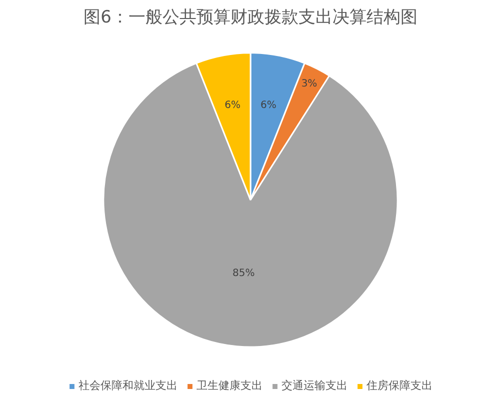 This screenshot has height=400, width=500. I want to click on chart-title: 图6：一般公共预算财政拨款支出决算结构图, so click(251, 18).